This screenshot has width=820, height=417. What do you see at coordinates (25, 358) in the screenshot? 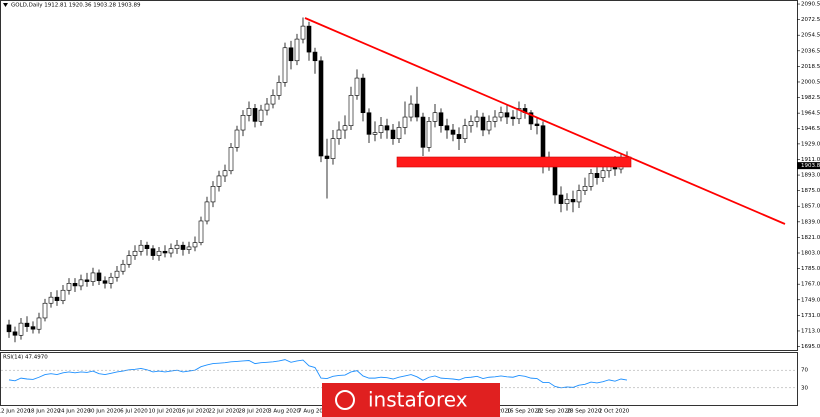
I see `rsi-title: RSI(14) 47.4970` at bounding box center [25, 358].